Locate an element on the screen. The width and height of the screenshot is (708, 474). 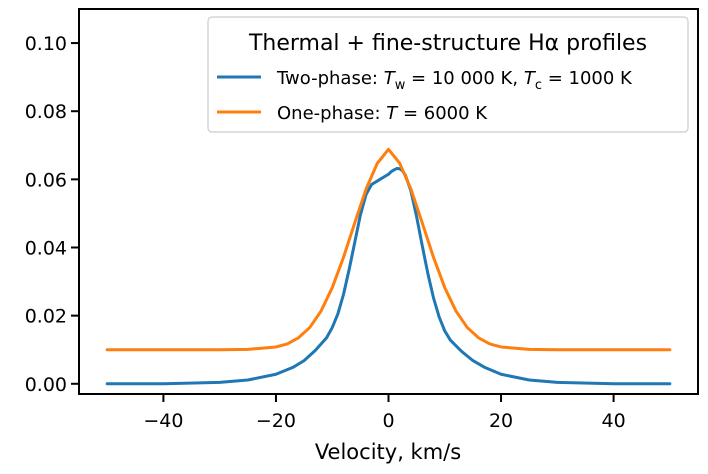
legend-title: Thermal + fine-structure Hα profiles is located at coordinates (447, 43).